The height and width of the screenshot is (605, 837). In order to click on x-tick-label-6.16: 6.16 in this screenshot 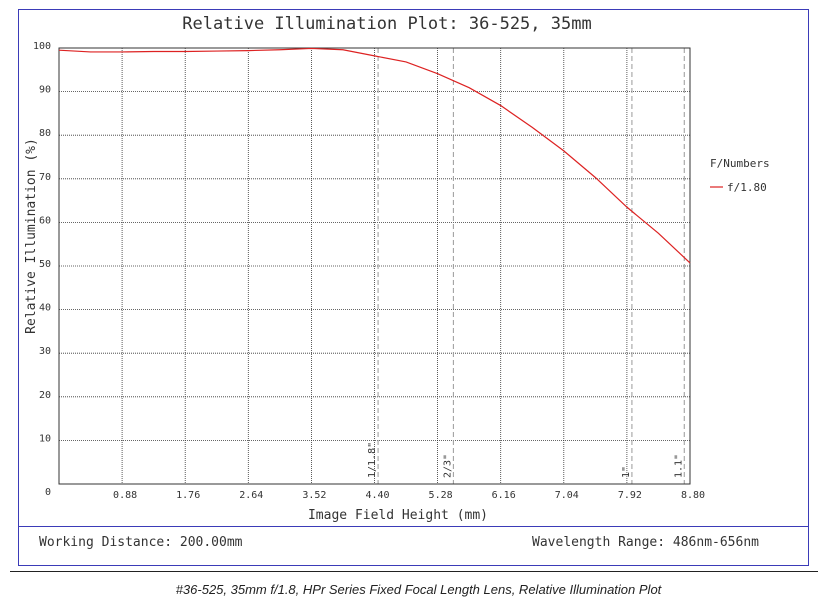, I will do `click(504, 495)`.